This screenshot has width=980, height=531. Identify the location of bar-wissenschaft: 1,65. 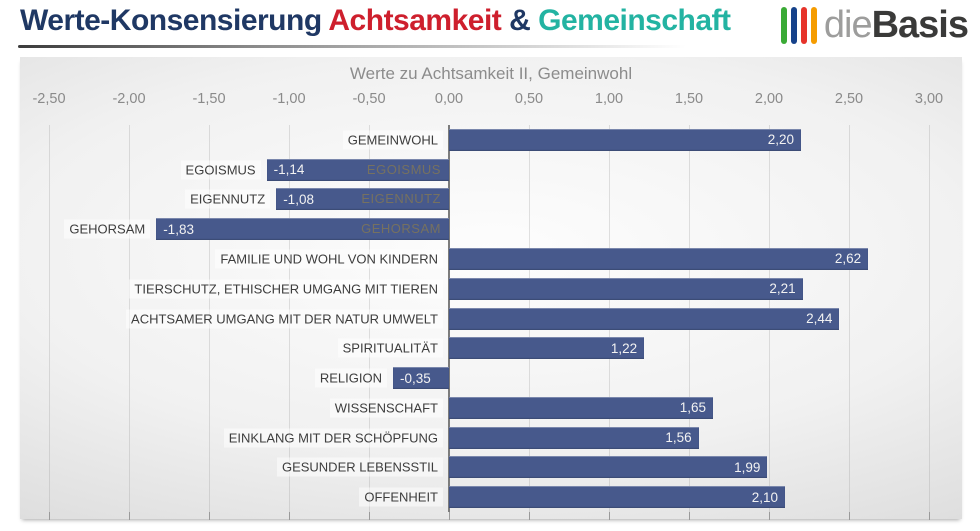
(581, 407).